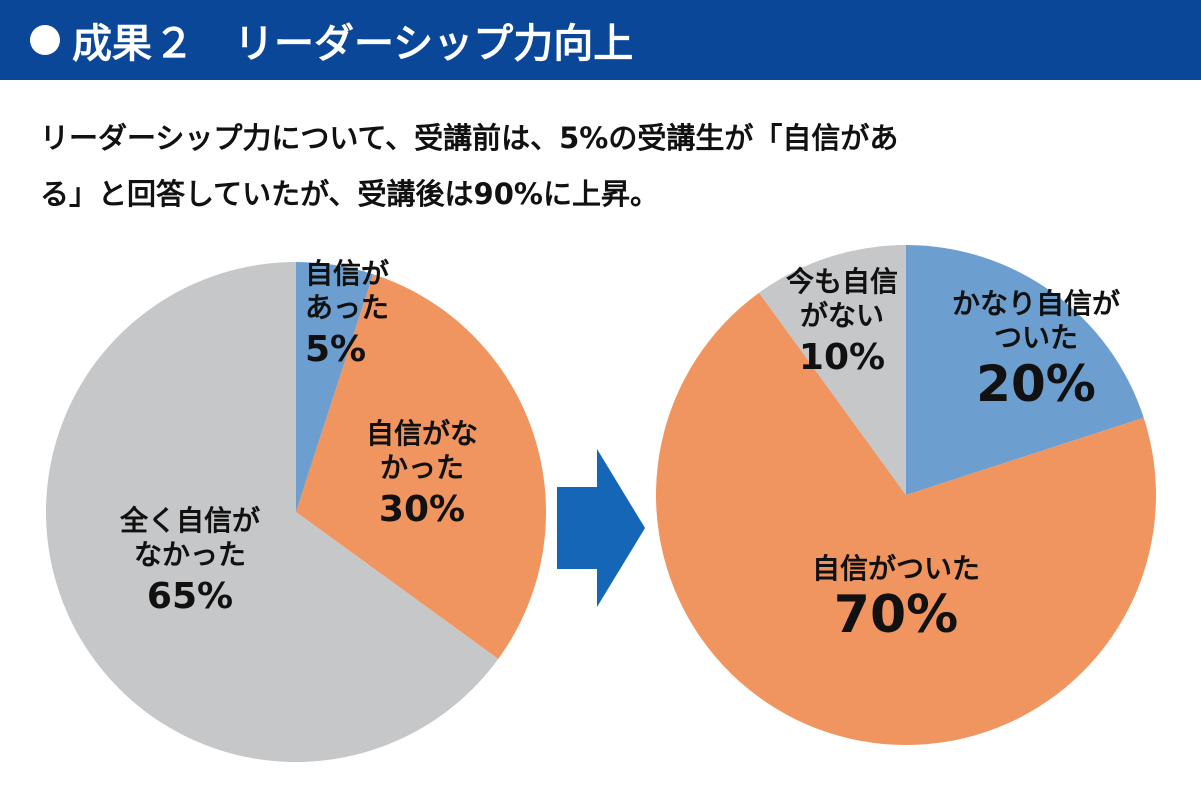 This screenshot has height=801, width=1201. Describe the element at coordinates (601, 528) in the screenshot. I see `right-arrow-icon` at that location.